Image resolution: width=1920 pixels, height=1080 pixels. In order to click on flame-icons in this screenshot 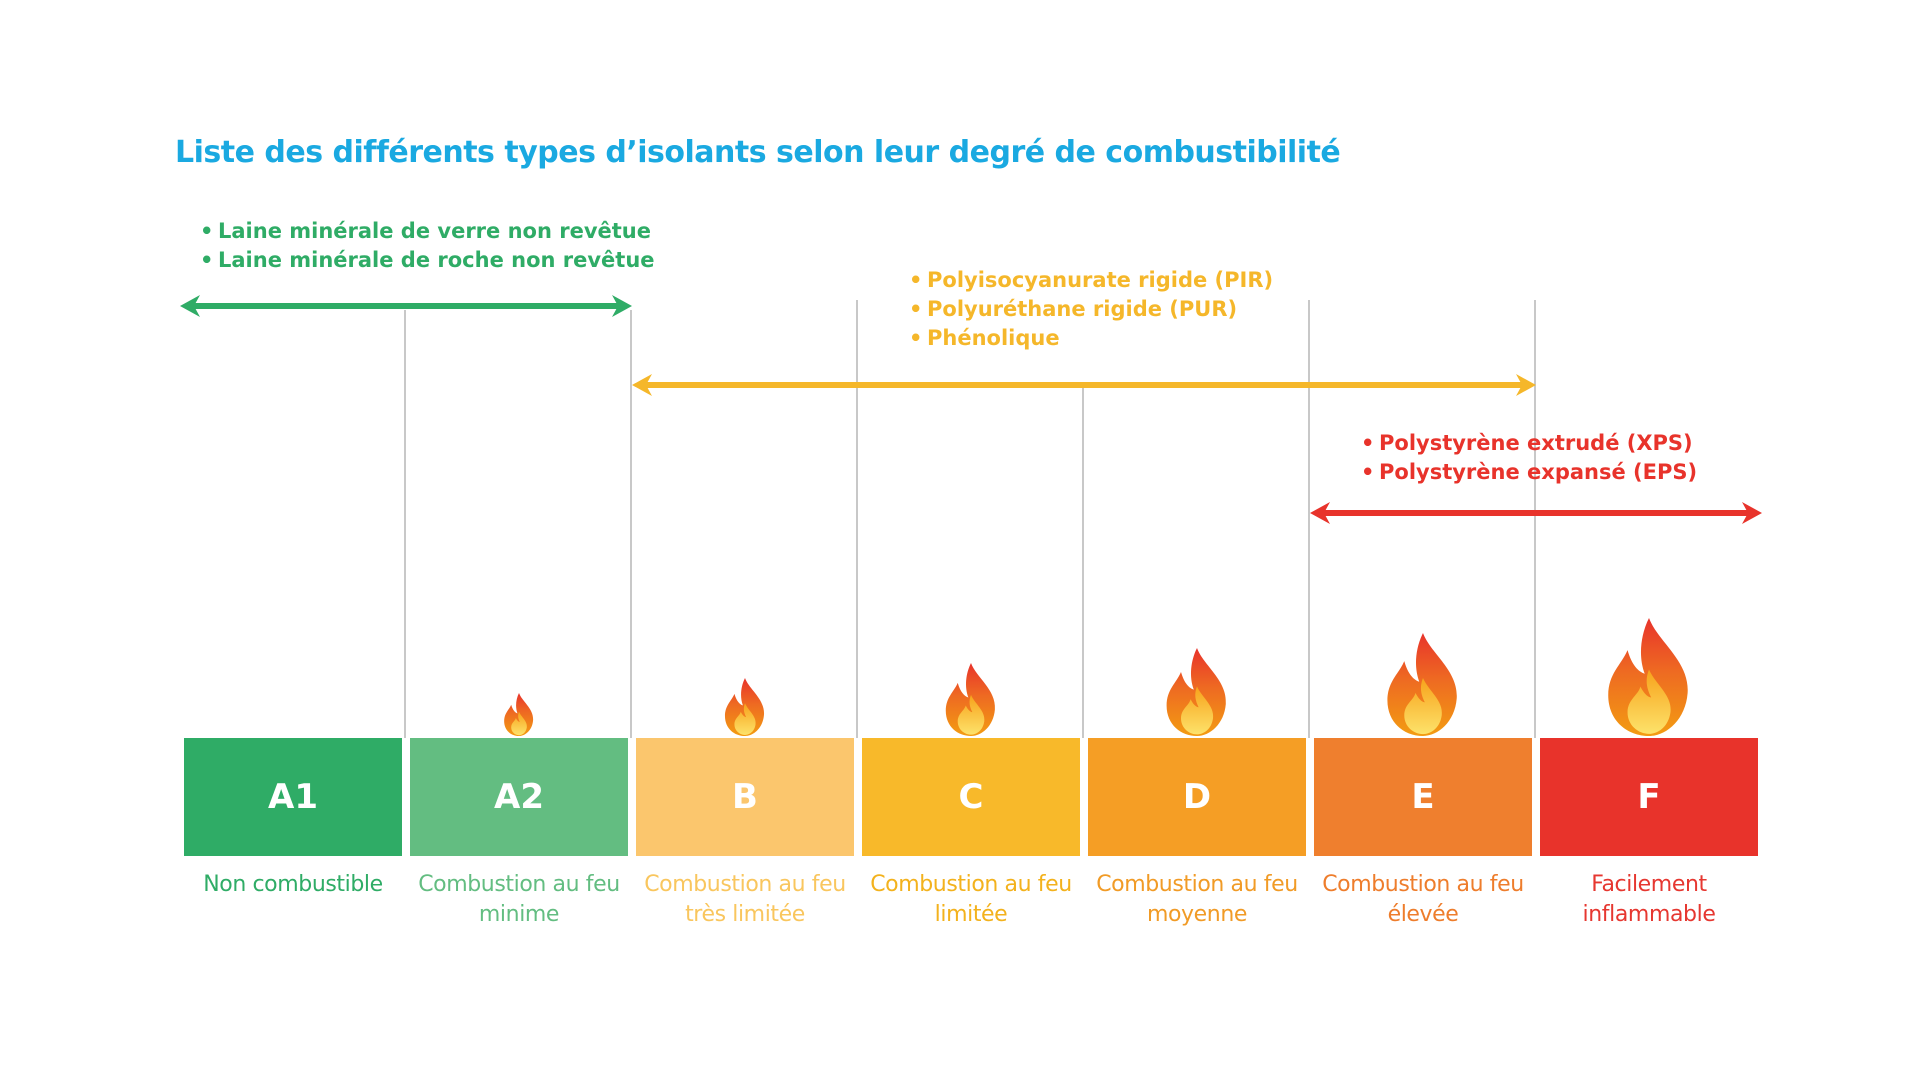, I will do `click(1096, 677)`.